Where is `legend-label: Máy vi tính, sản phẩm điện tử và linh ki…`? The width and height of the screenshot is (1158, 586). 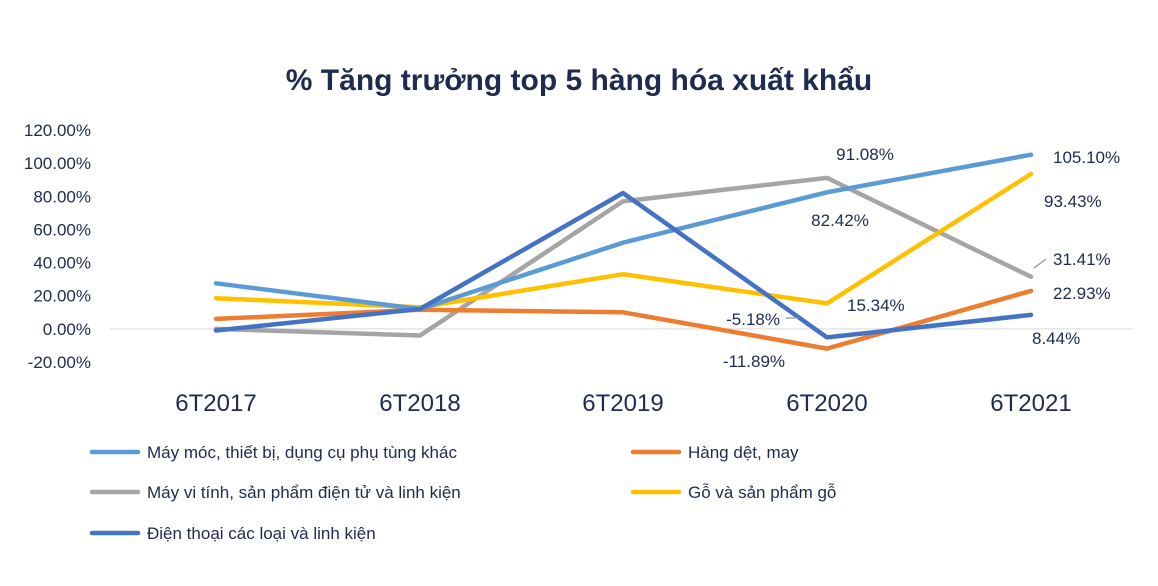 legend-label: Máy vi tính, sản phẩm điện tử và linh ki… is located at coordinates (304, 492).